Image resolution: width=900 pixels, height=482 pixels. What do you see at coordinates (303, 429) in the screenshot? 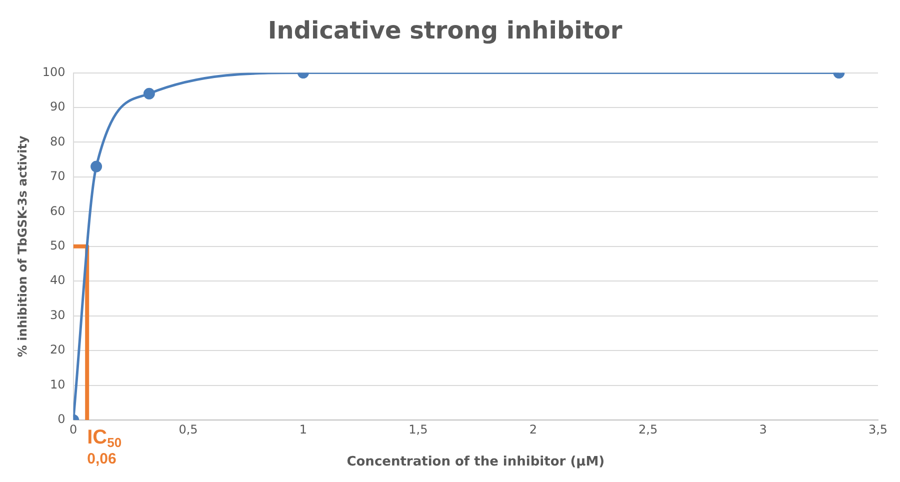
I see `x-tick-label: 1` at bounding box center [303, 429].